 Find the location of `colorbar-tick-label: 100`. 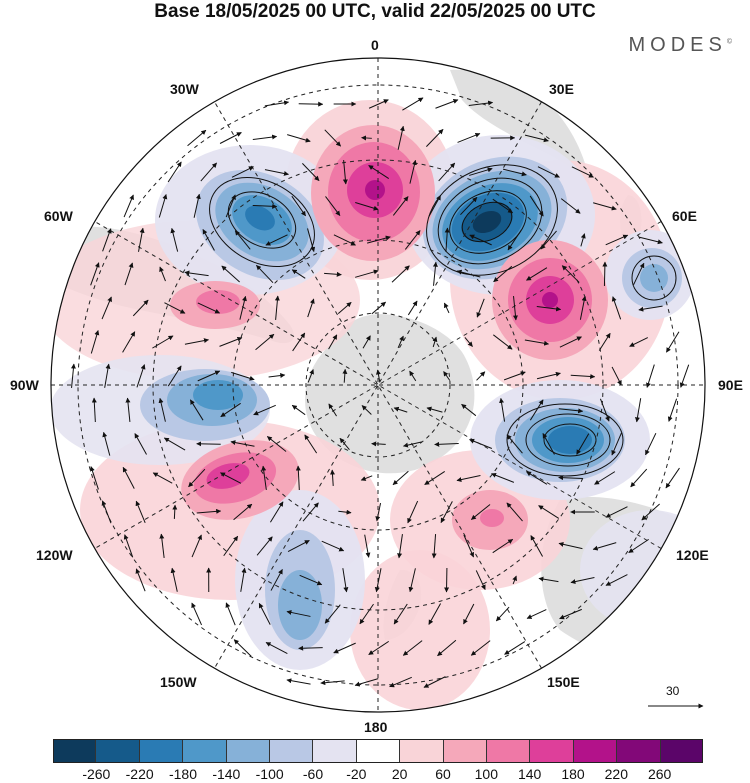

colorbar-tick-label: 100 is located at coordinates (486, 774).